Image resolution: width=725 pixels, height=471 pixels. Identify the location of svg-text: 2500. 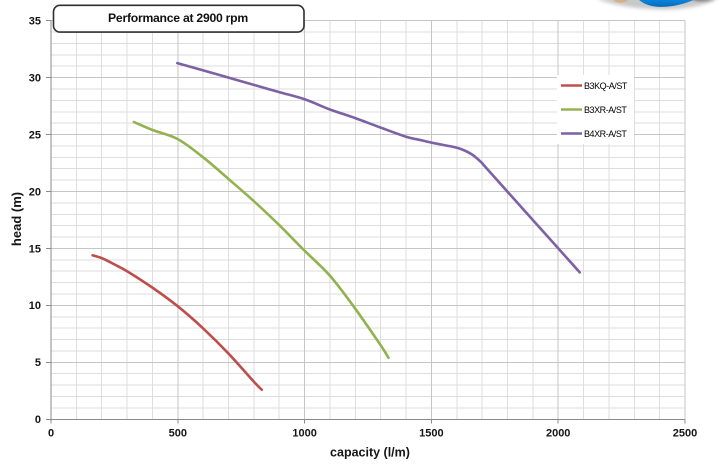
(685, 434).